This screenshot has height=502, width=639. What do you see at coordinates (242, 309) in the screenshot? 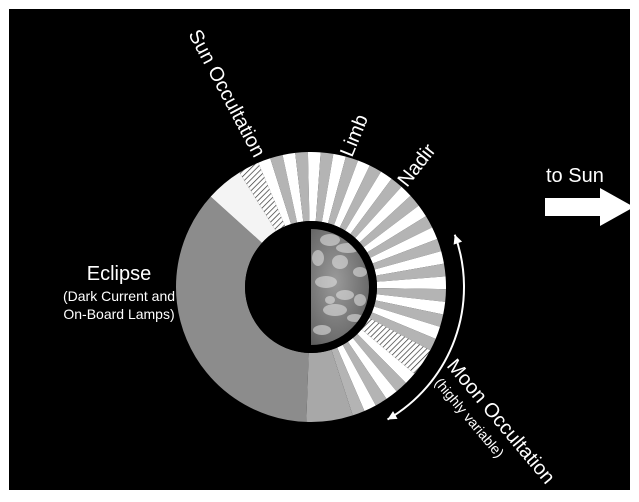
I see `eclipse-segment` at bounding box center [242, 309].